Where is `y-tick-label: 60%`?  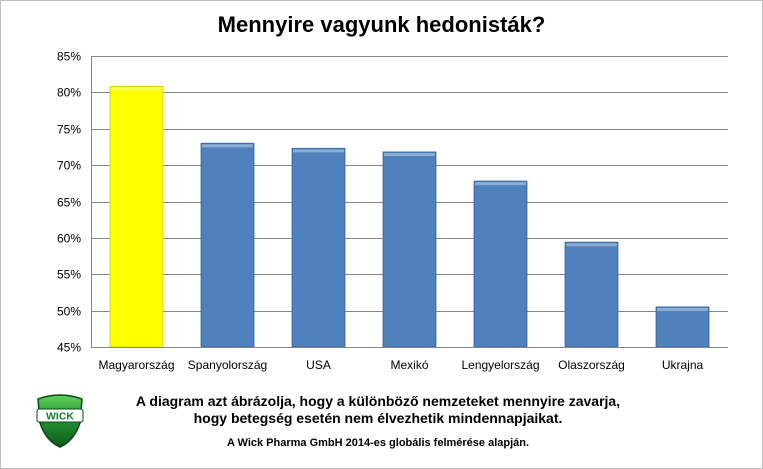 y-tick-label: 60% is located at coordinates (69, 239).